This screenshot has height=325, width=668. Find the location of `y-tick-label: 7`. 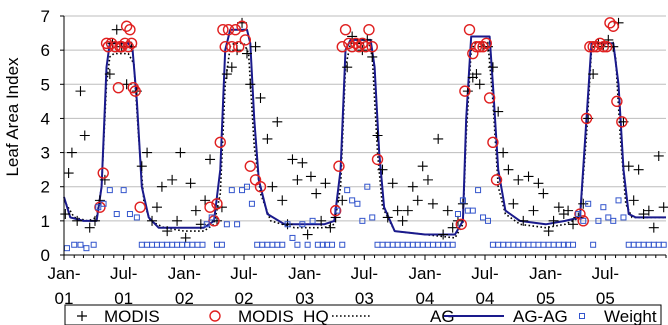

y-tick-label: 7 is located at coordinates (45, 16).